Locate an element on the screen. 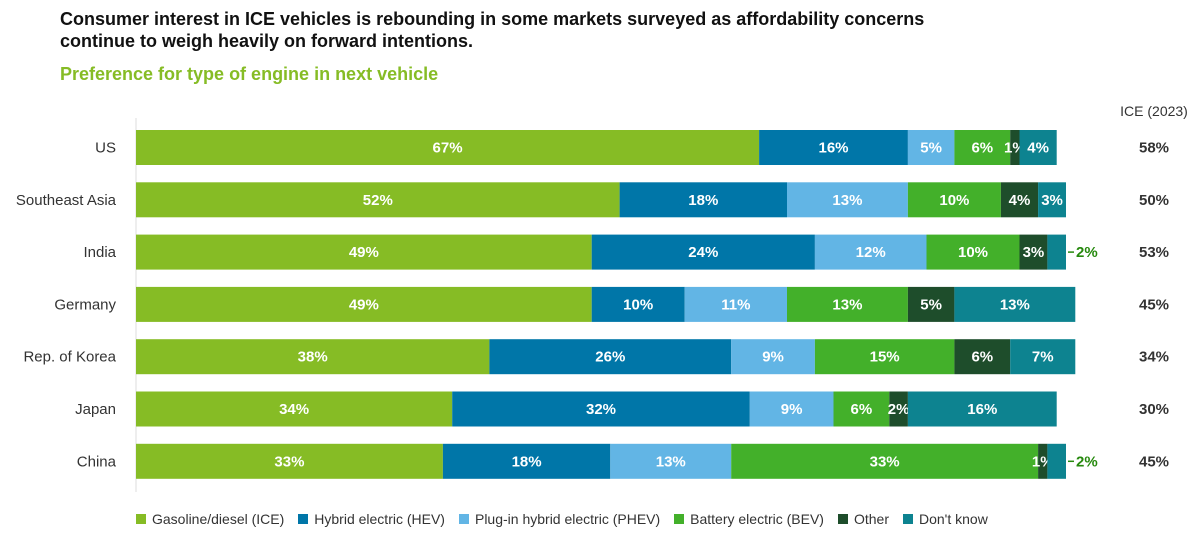 This screenshot has height=545, width=1200. data-label: 52% is located at coordinates (378, 200).